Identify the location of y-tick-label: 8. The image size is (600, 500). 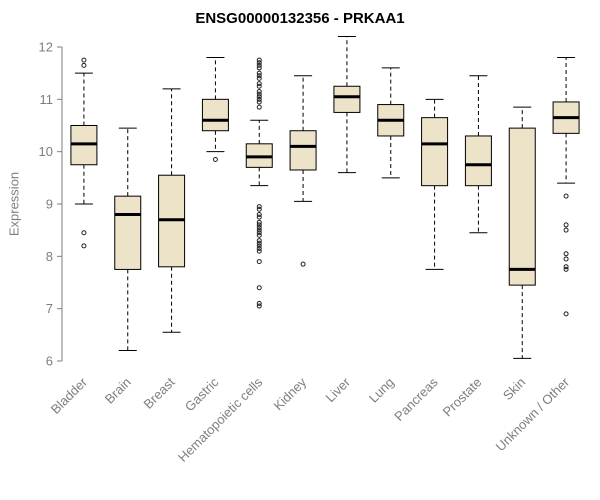
(49, 256).